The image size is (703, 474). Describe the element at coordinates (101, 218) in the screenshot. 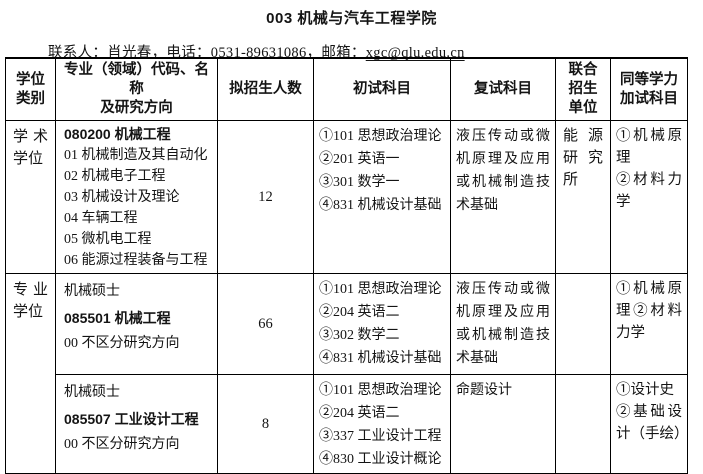

I see `program-direction: 04 车辆工程` at that location.